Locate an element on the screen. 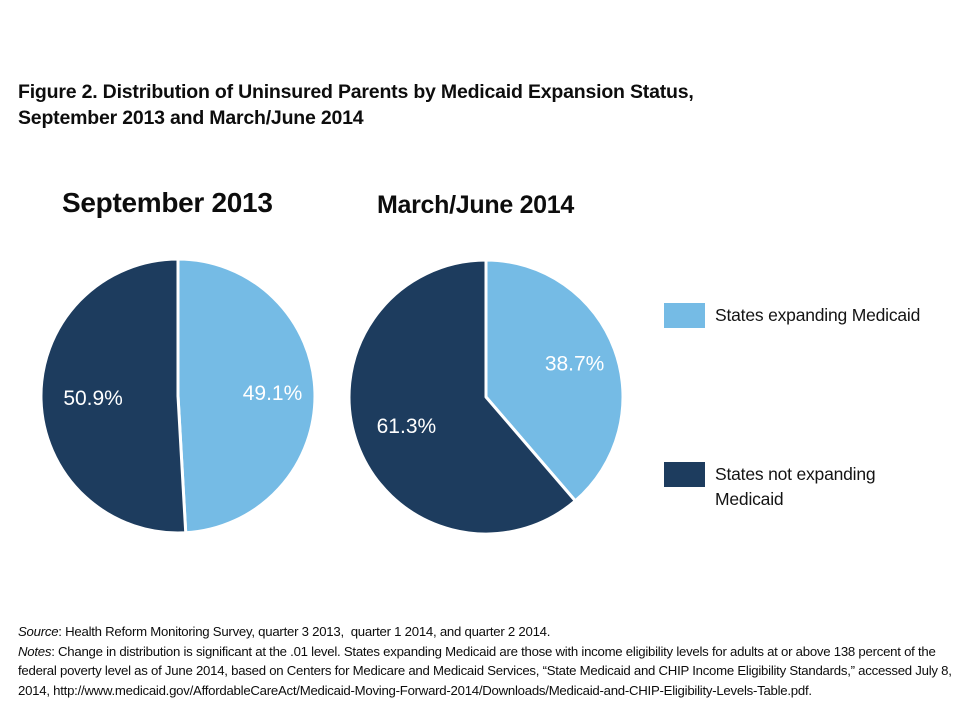 The width and height of the screenshot is (960, 720). pie-chart-september-2013: 49.1% 50.9% is located at coordinates (178, 396).